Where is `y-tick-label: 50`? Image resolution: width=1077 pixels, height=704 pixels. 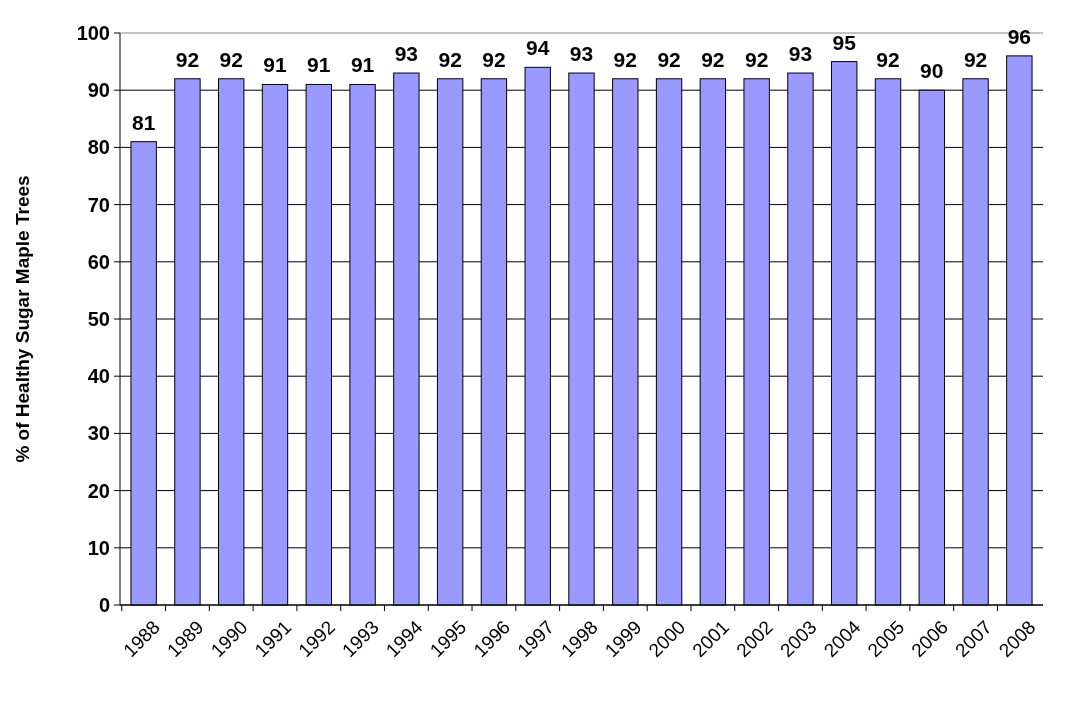
y-tick-label: 50 is located at coordinates (98, 319).